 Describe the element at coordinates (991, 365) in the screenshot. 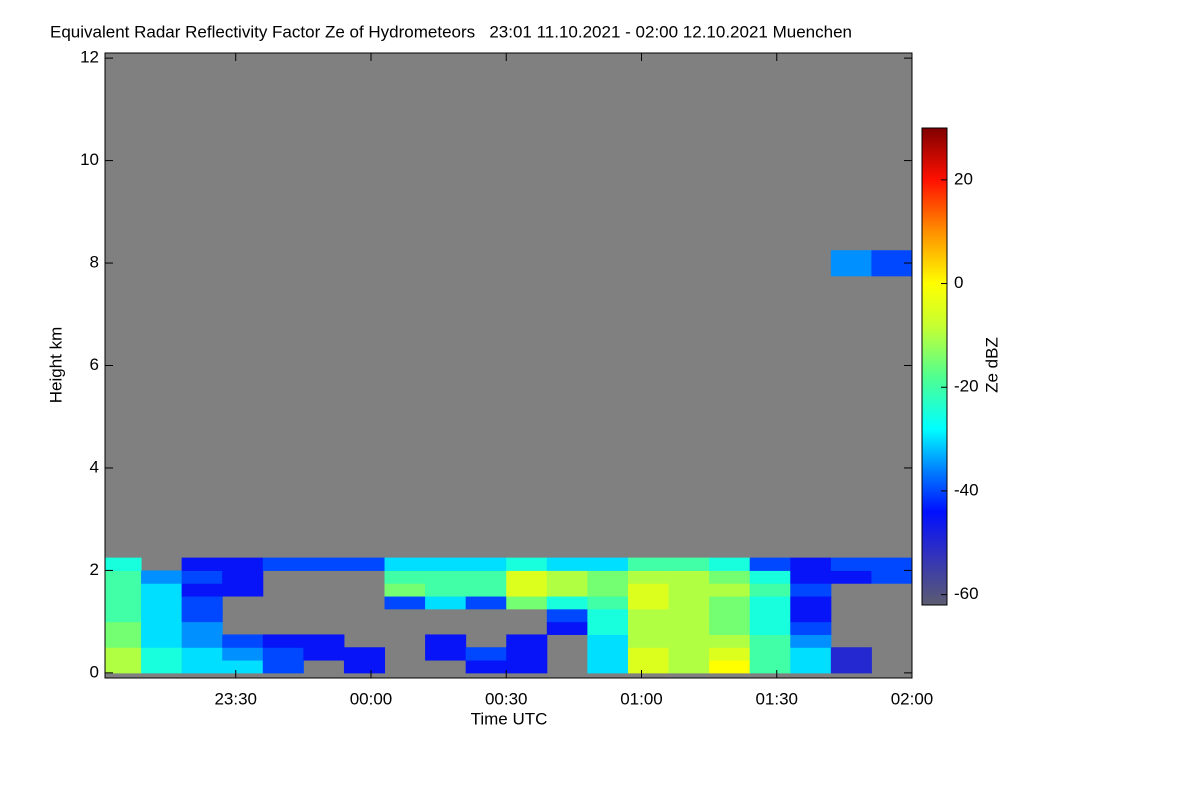

I see `colorbar-label: Ze dBZ` at that location.